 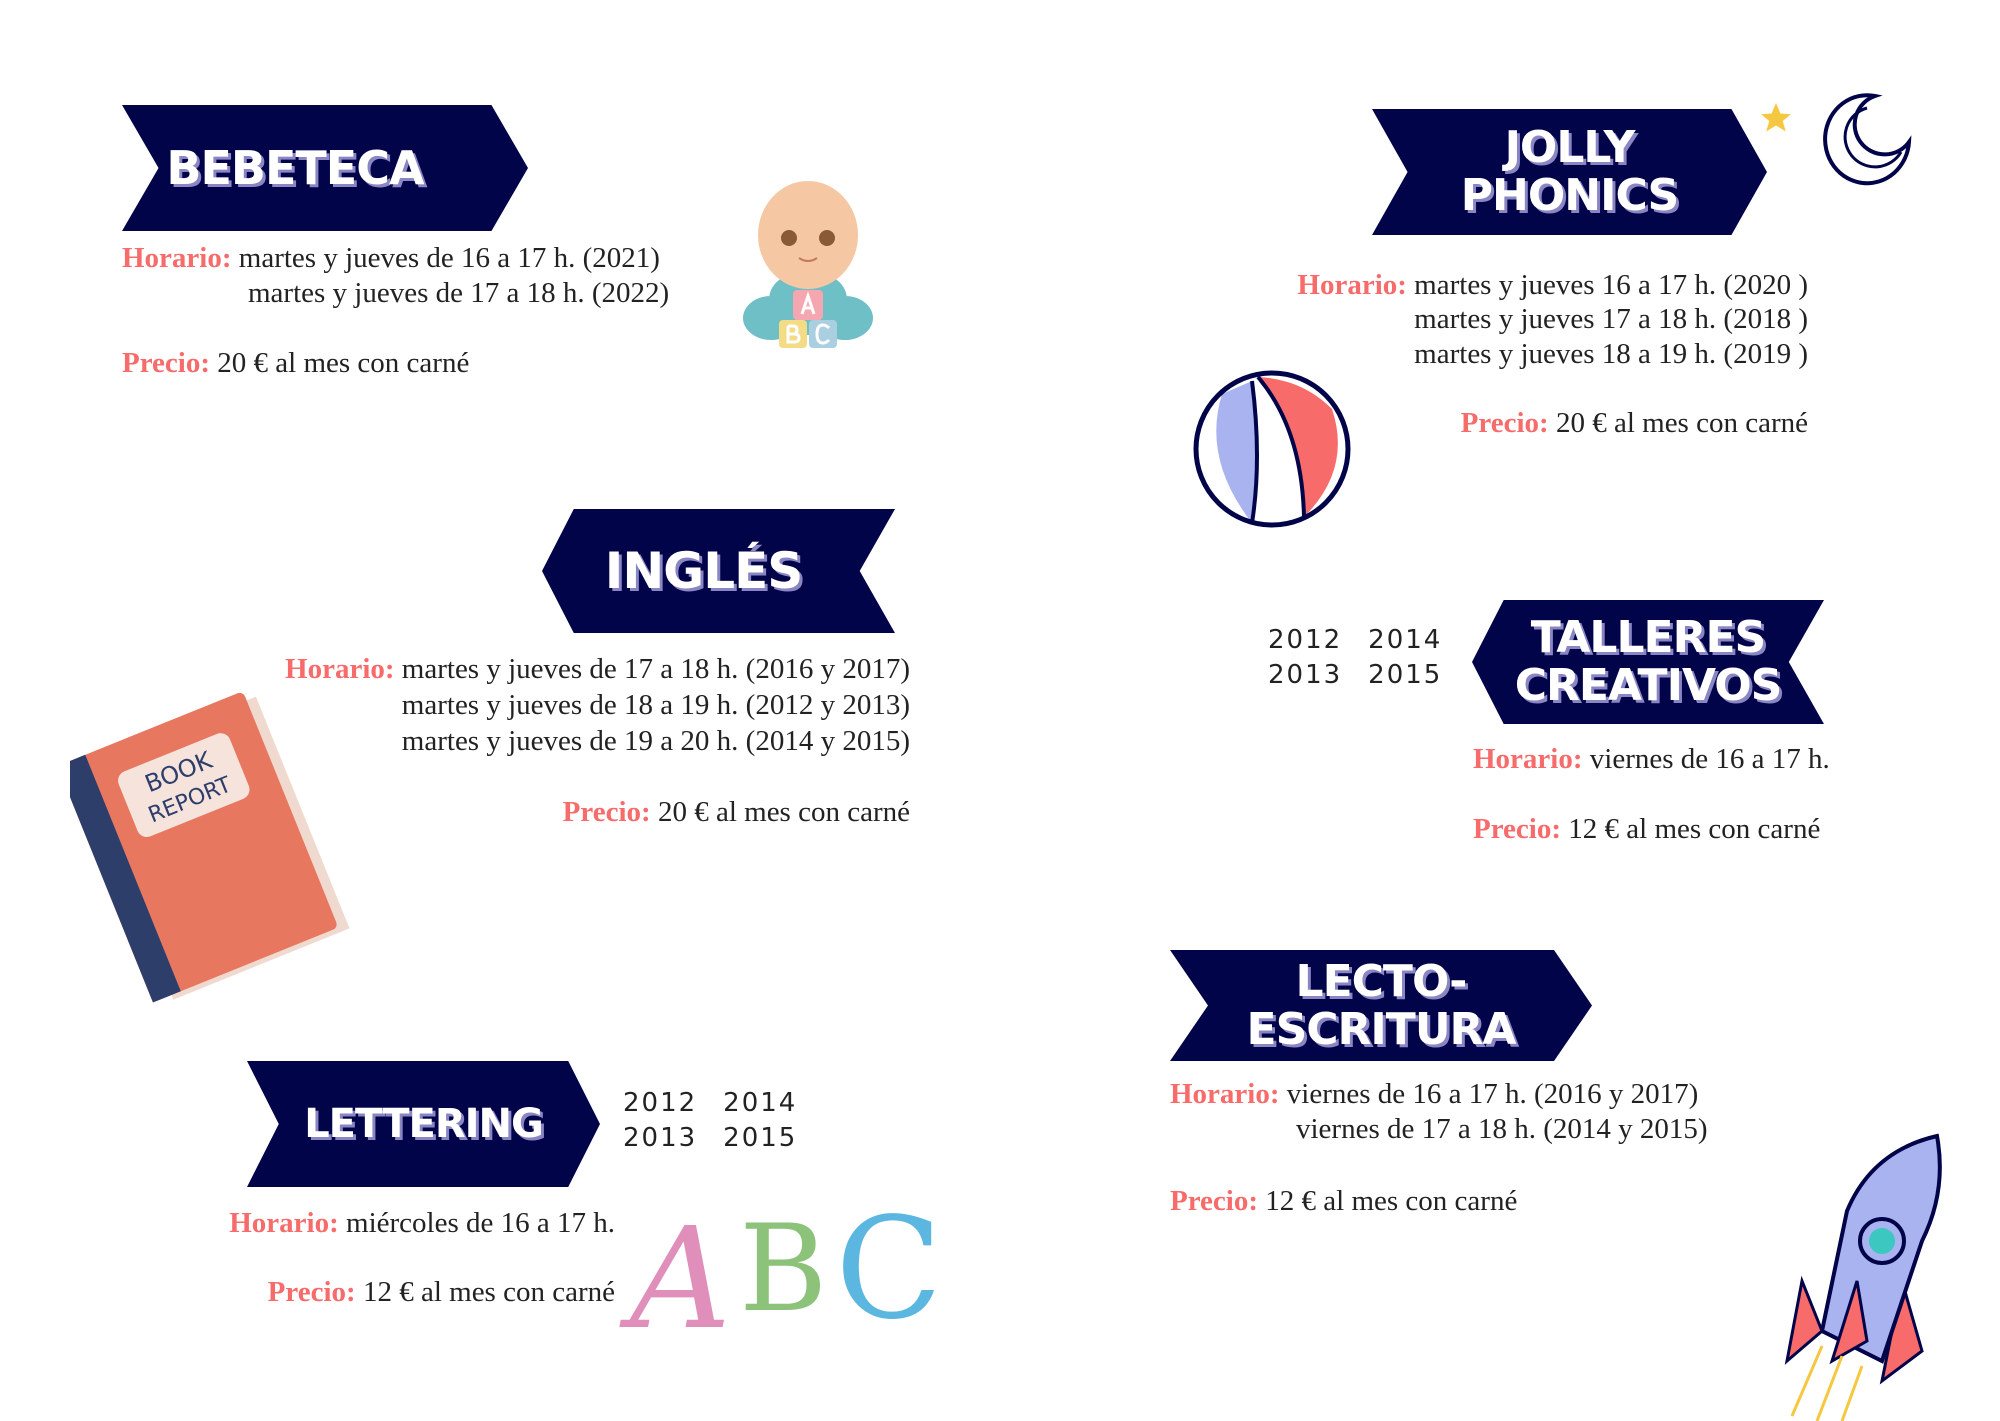 I want to click on schedule-text: viernes de 16 a 17 h., so click(x=1709, y=759).